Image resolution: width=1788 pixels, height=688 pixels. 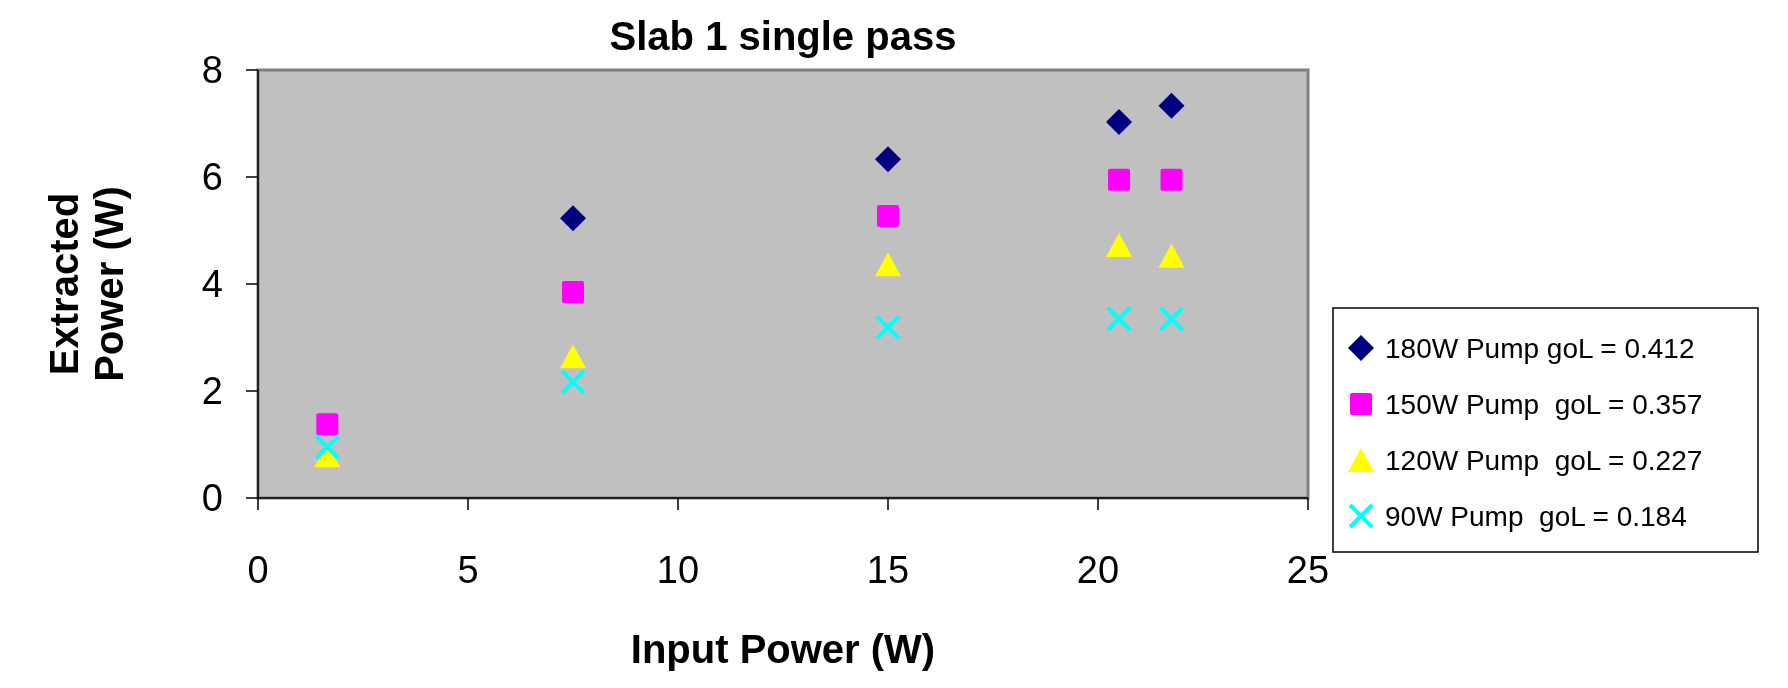 What do you see at coordinates (212, 177) in the screenshot?
I see `y-tick-label: 6` at bounding box center [212, 177].